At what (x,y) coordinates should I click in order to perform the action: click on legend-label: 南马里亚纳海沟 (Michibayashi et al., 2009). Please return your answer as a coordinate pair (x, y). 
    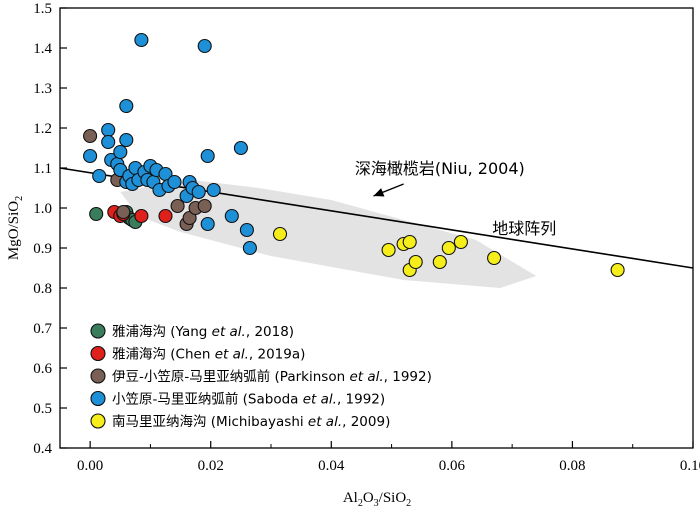
    Looking at the image, I should click on (251, 422).